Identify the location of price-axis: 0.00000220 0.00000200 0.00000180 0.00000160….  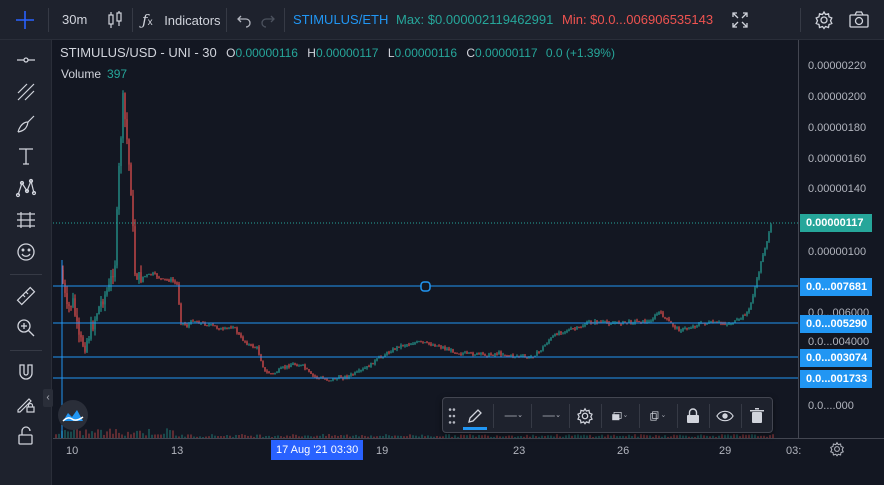
(841, 239).